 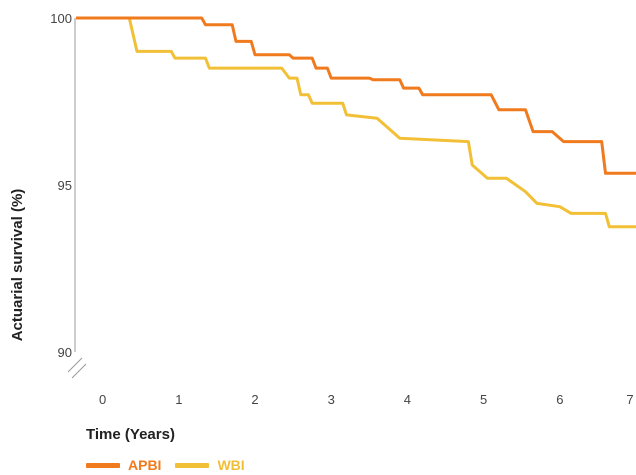 I want to click on x-tick-label: 2, so click(x=254, y=399).